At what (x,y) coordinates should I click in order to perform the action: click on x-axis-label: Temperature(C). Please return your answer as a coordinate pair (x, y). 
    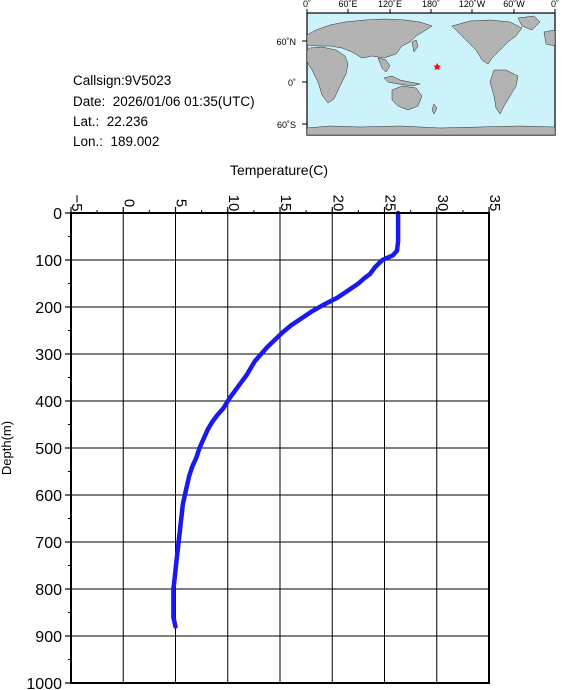
    Looking at the image, I should click on (279, 170).